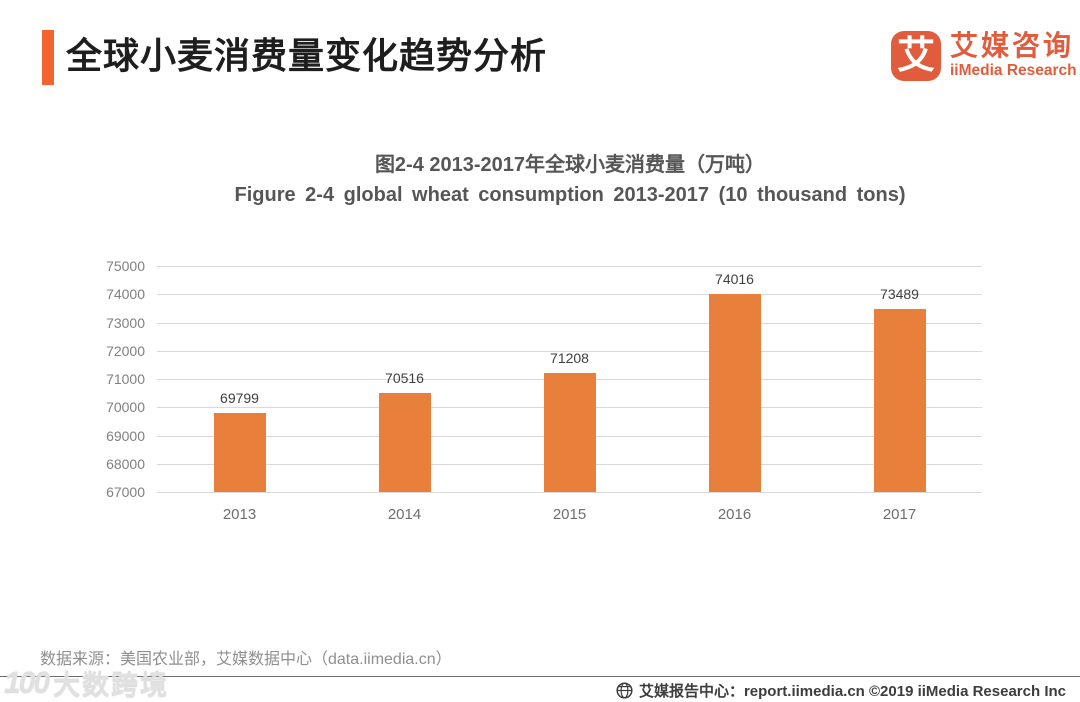 This screenshot has width=1080, height=702. I want to click on y-tick-label: 69000, so click(125, 435).